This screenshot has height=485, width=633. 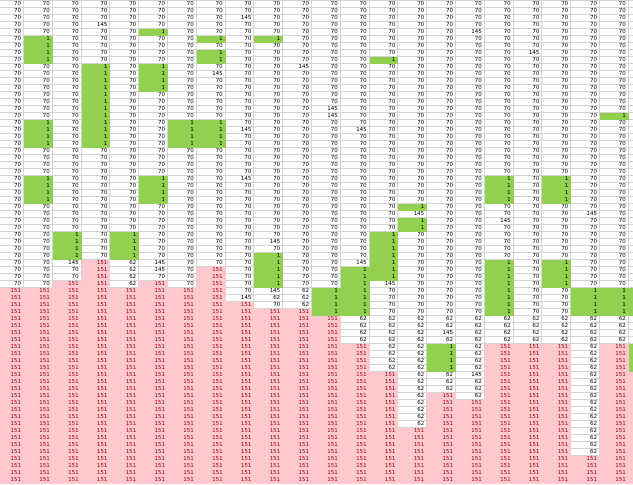 I want to click on cell: 145, so click(x=441, y=334).